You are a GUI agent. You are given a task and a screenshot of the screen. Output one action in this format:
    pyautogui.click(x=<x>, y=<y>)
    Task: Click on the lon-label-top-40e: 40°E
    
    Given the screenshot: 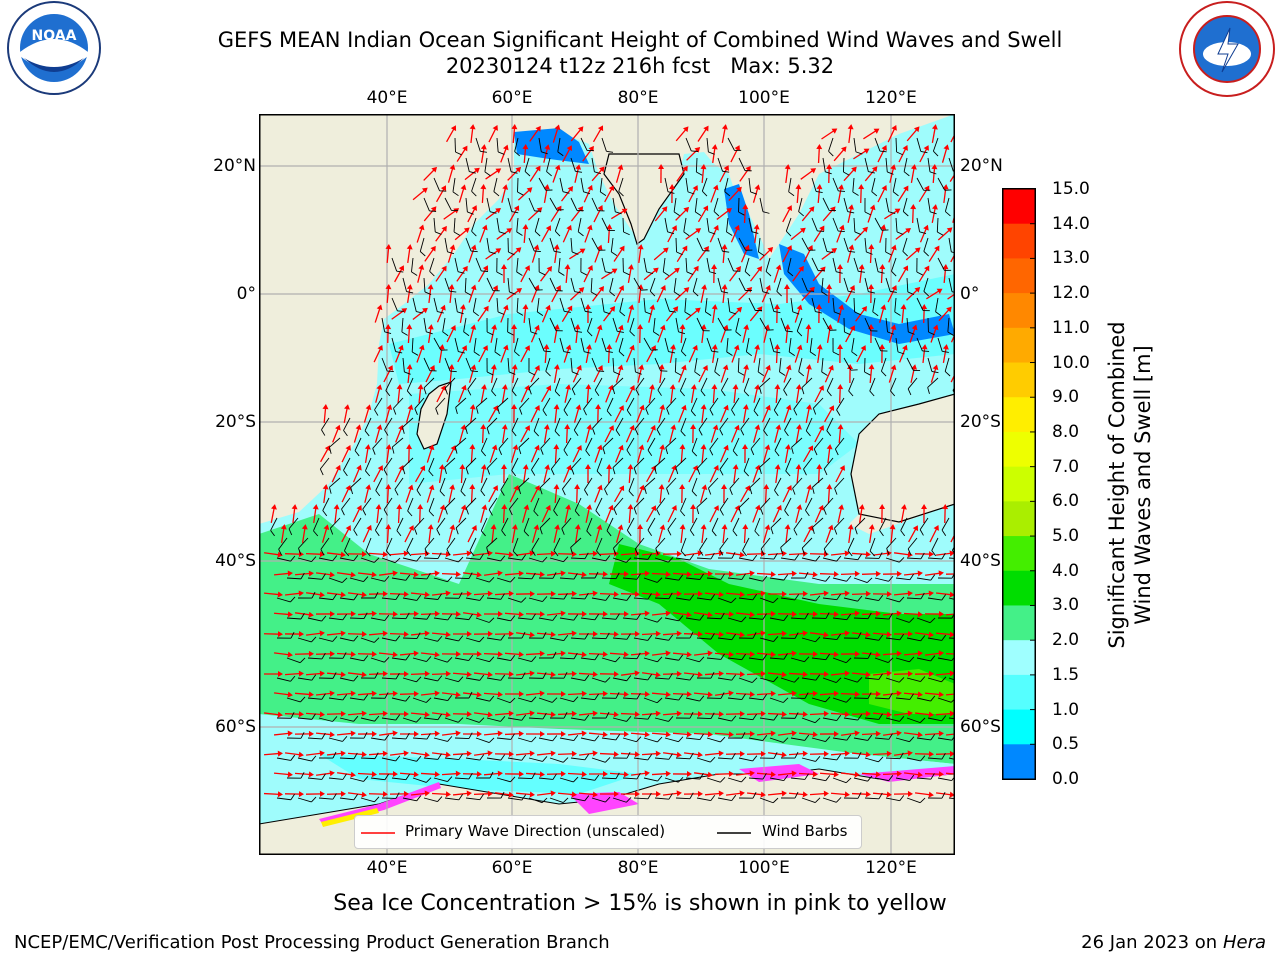 What is the action you would take?
    pyautogui.click(x=387, y=98)
    